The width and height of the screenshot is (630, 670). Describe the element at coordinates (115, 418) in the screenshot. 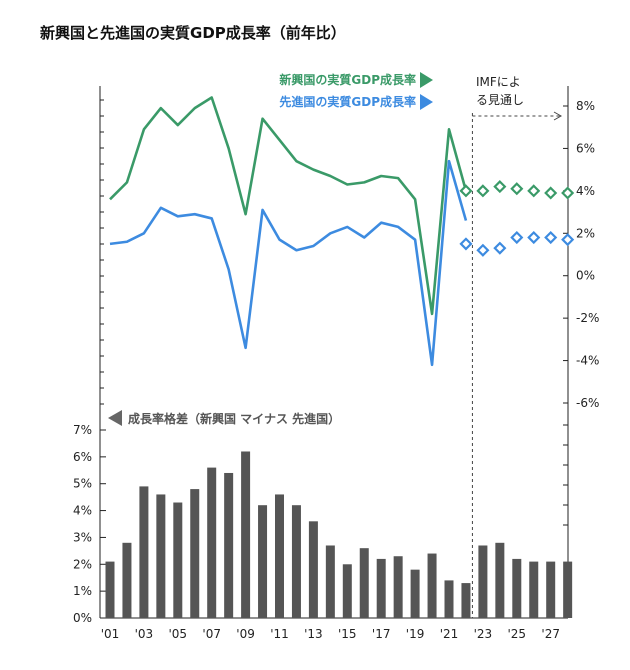

I see `spread-arrow-icon` at that location.